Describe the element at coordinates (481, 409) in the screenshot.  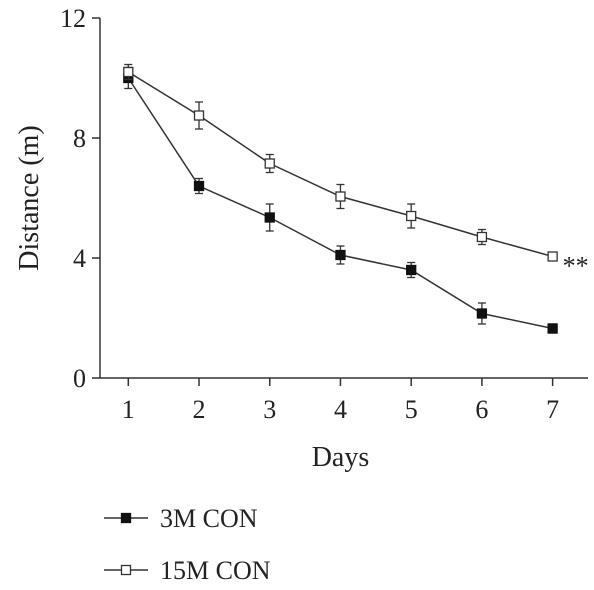
I see `x-tick-label: 6` at that location.